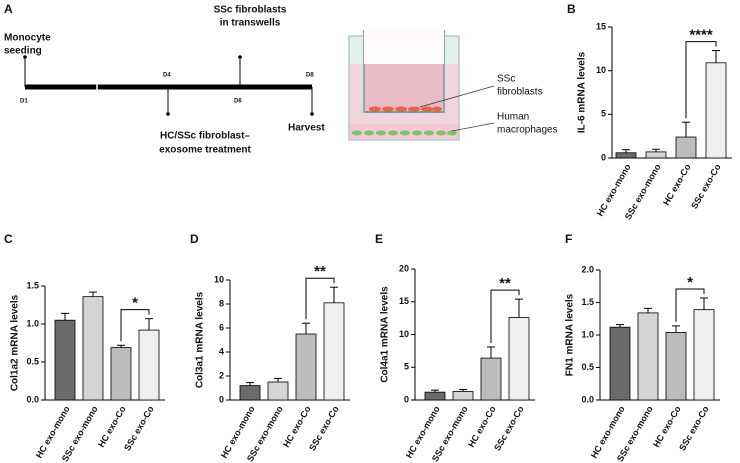 The image size is (740, 463). What do you see at coordinates (23, 51) in the screenshot?
I see `step-label: seeding` at bounding box center [23, 51].